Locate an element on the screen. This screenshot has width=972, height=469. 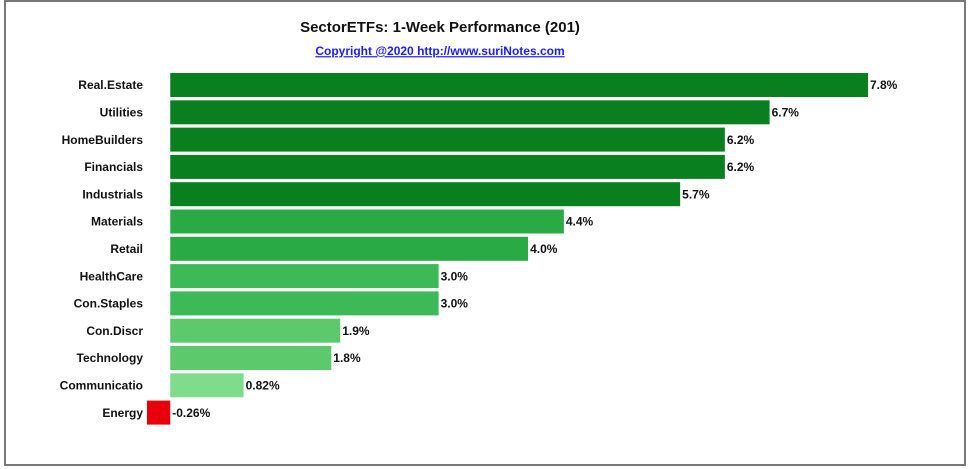
category-label: Con.Staples is located at coordinates (109, 304).